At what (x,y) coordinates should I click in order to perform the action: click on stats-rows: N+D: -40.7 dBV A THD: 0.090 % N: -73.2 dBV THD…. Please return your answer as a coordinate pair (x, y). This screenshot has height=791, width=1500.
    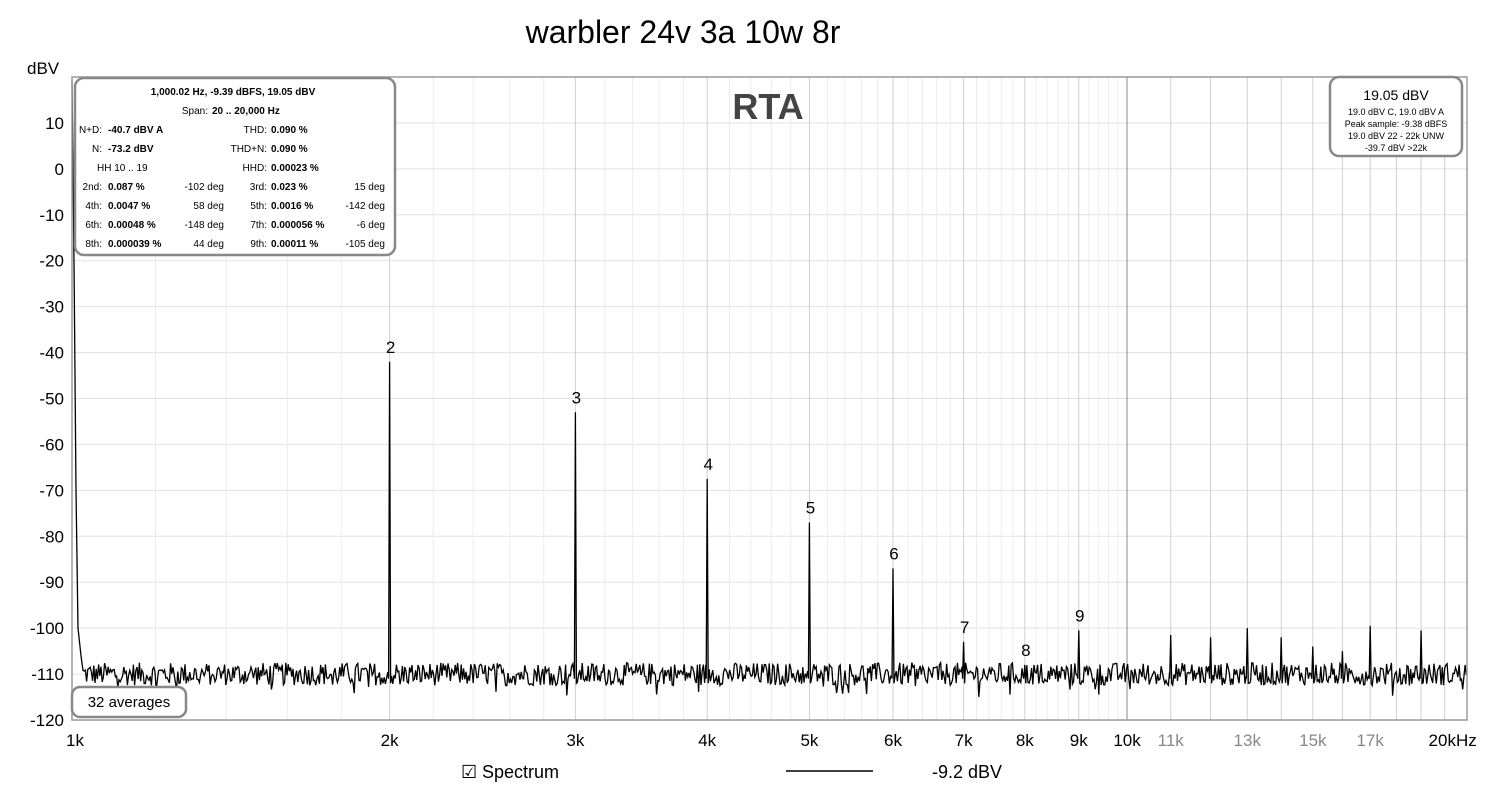
    Looking at the image, I should click on (232, 187).